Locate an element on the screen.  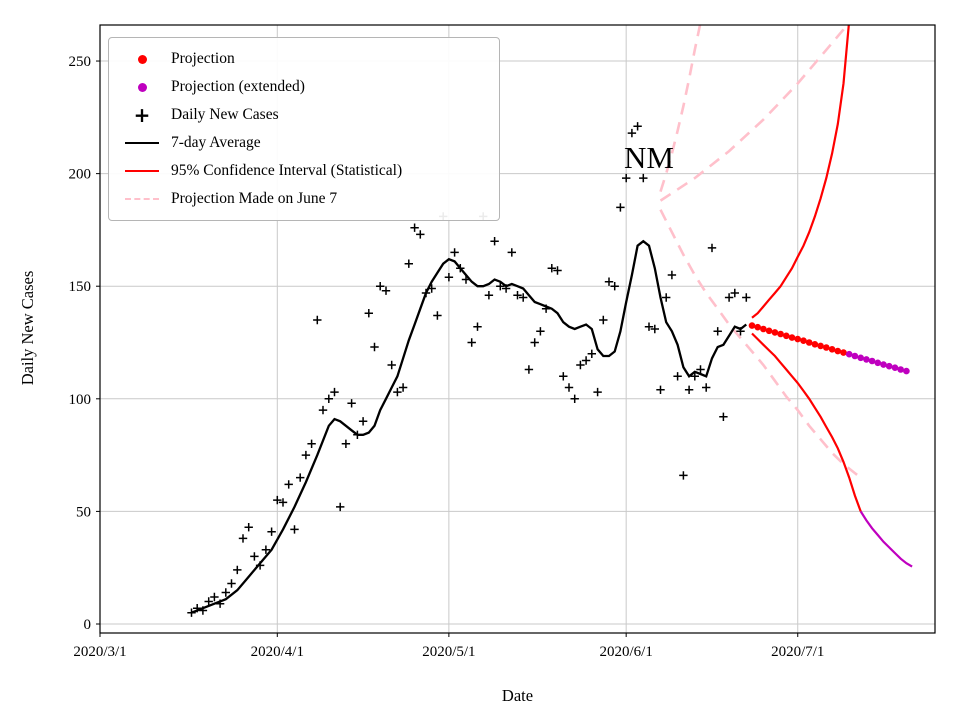
svg-text: 2020/4/1 is located at coordinates (277, 652).